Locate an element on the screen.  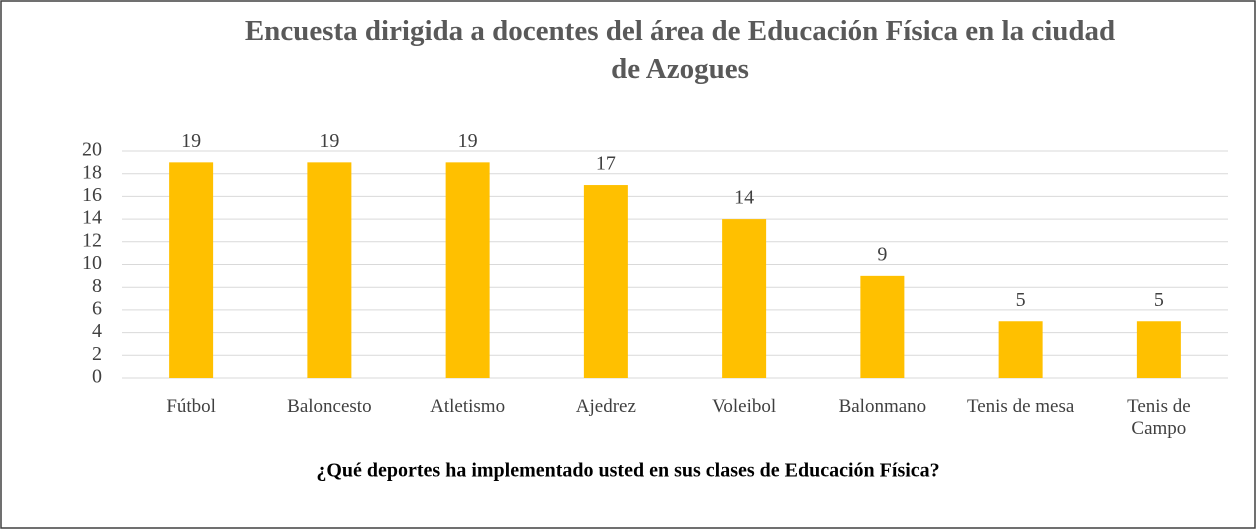
y-tick-label: 2 is located at coordinates (97, 354).